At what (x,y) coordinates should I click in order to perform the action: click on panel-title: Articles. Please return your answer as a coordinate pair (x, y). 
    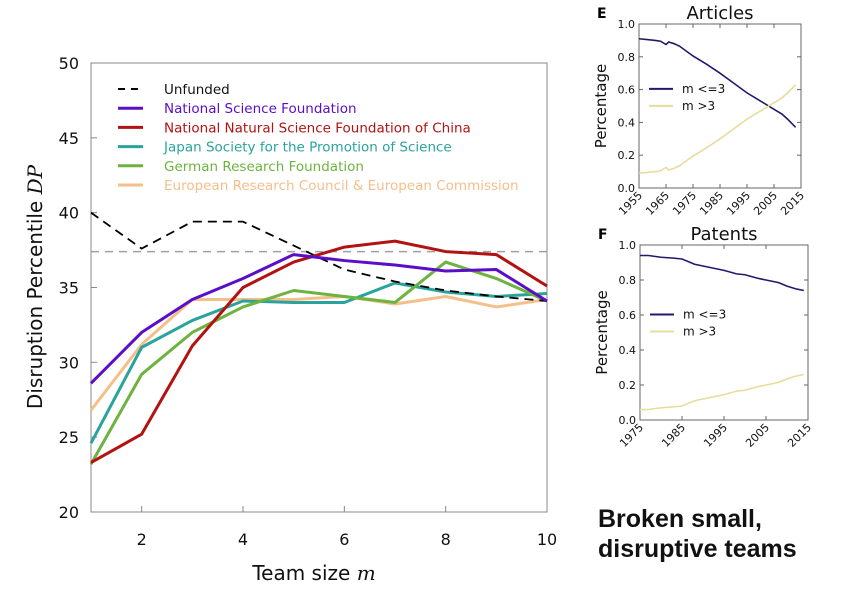
    Looking at the image, I should click on (719, 13).